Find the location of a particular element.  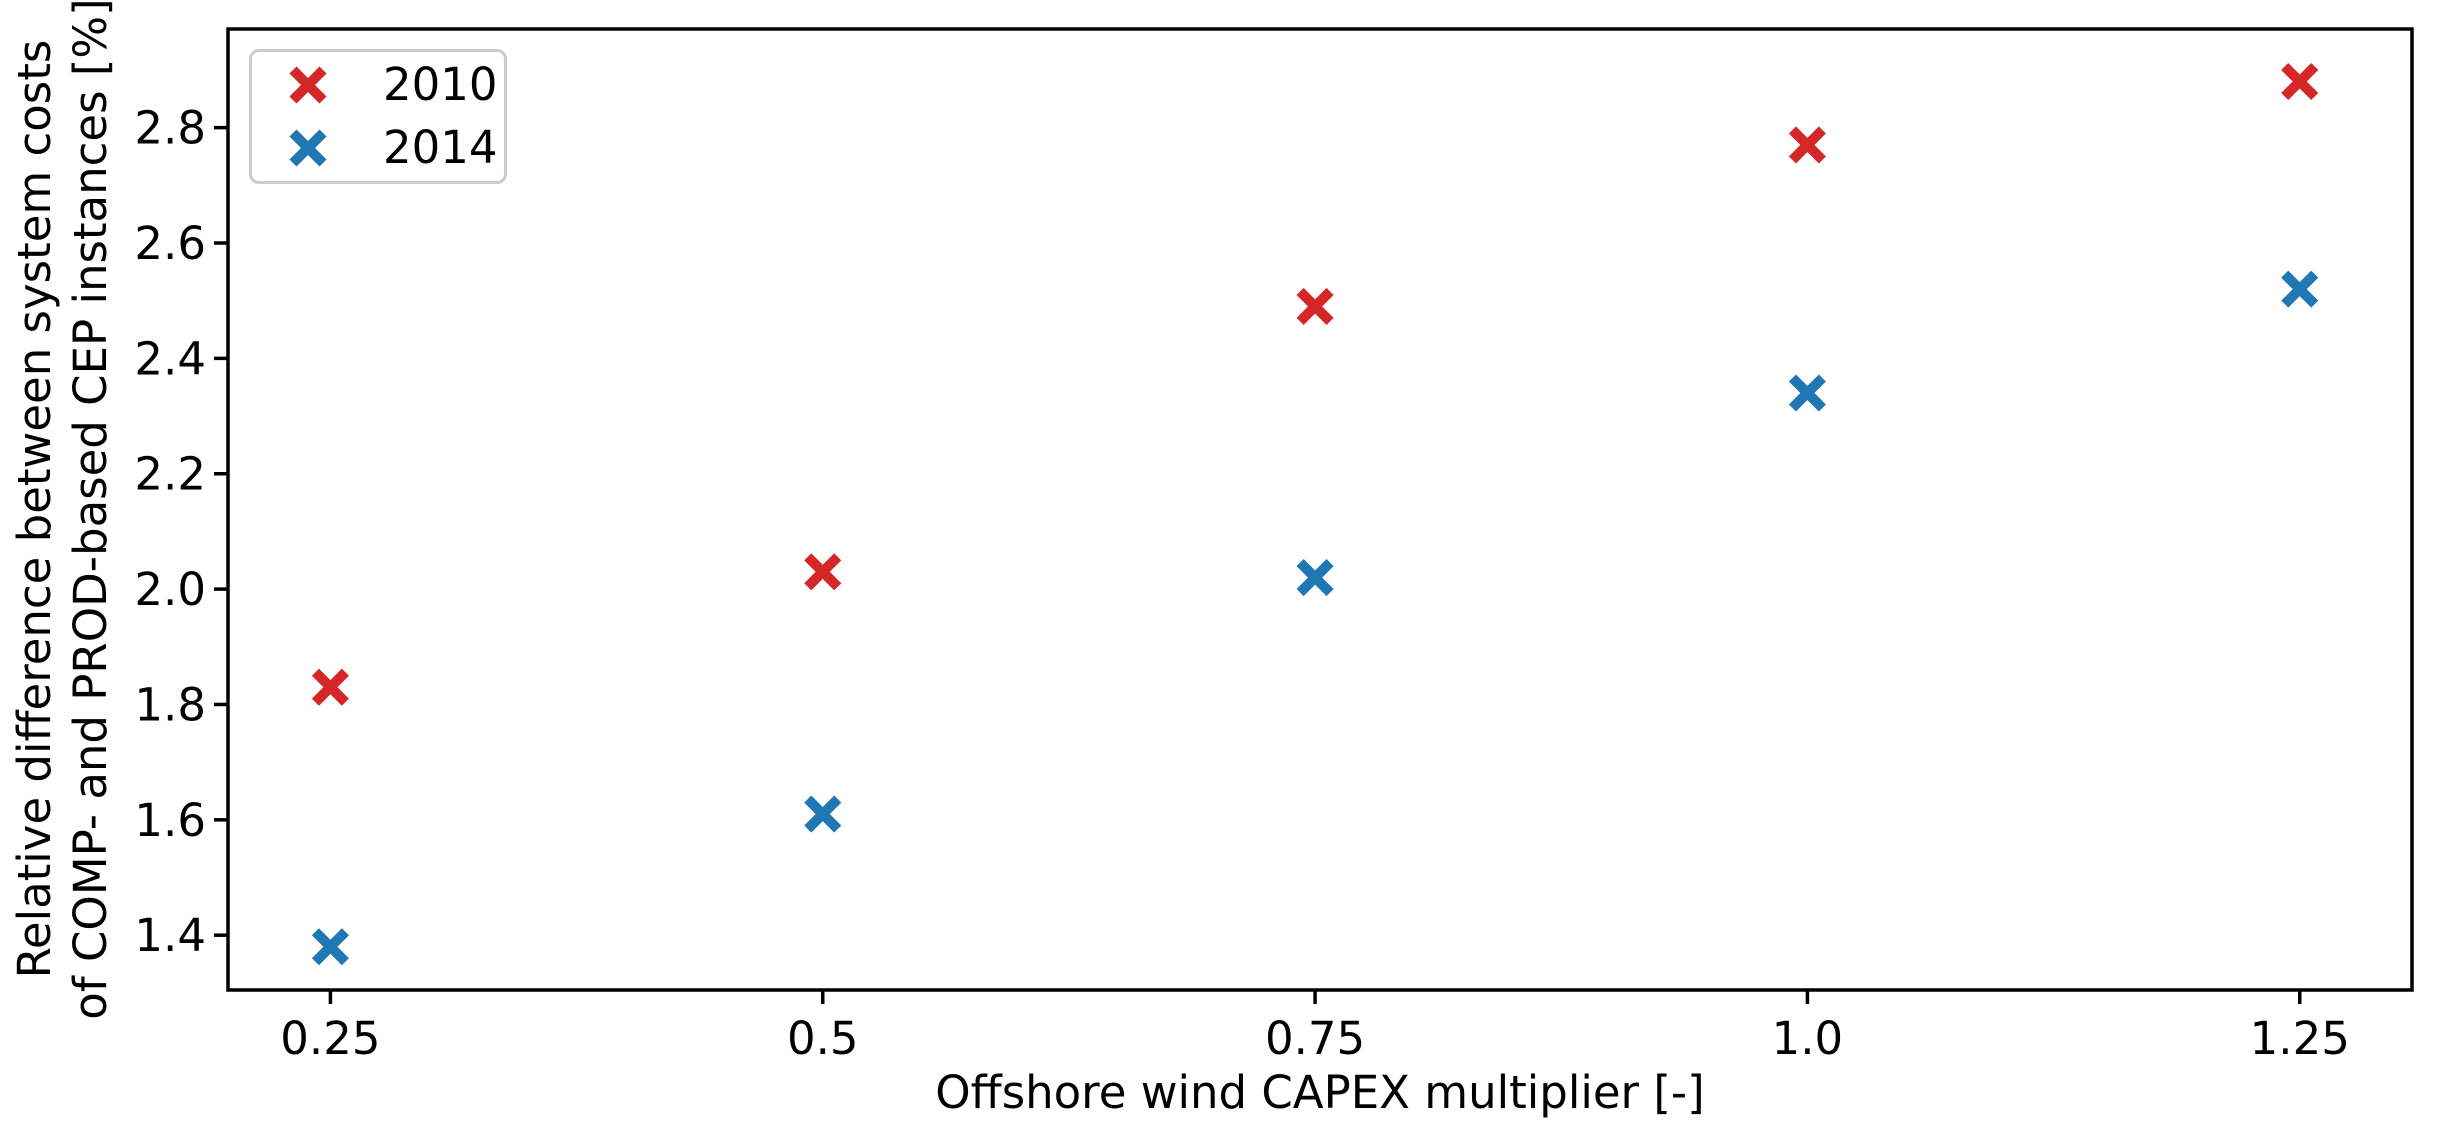

data-point-2010-1.25 is located at coordinates (2300, 81).